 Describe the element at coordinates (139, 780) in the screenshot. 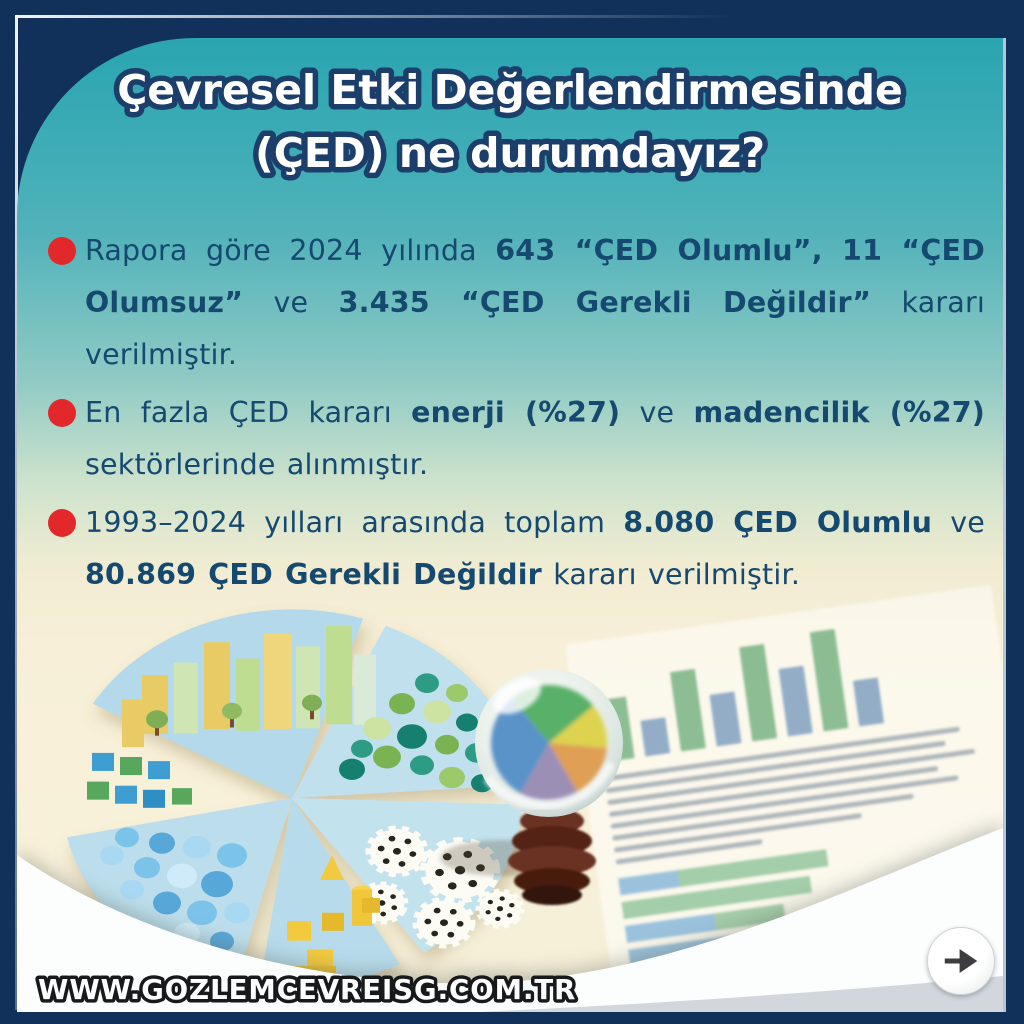

I see `colored-cubes` at that location.